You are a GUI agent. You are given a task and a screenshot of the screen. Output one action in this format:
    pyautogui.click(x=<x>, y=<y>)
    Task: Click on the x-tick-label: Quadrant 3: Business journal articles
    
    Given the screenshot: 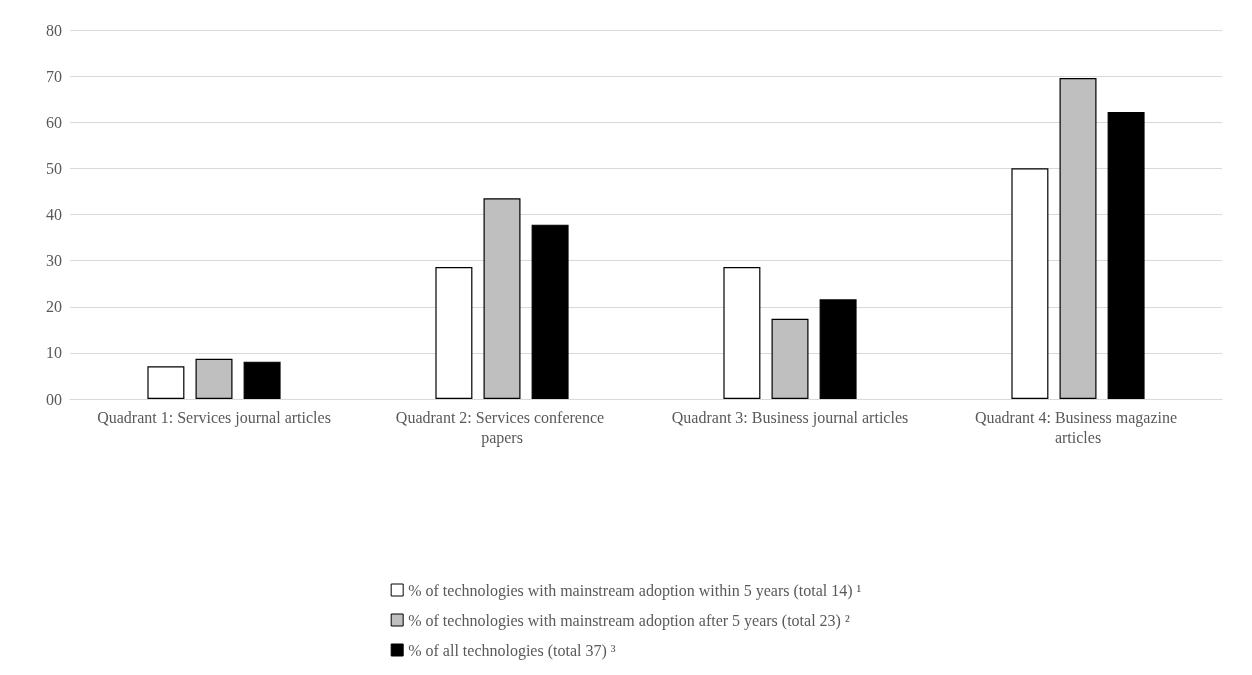 What is the action you would take?
    pyautogui.click(x=790, y=417)
    